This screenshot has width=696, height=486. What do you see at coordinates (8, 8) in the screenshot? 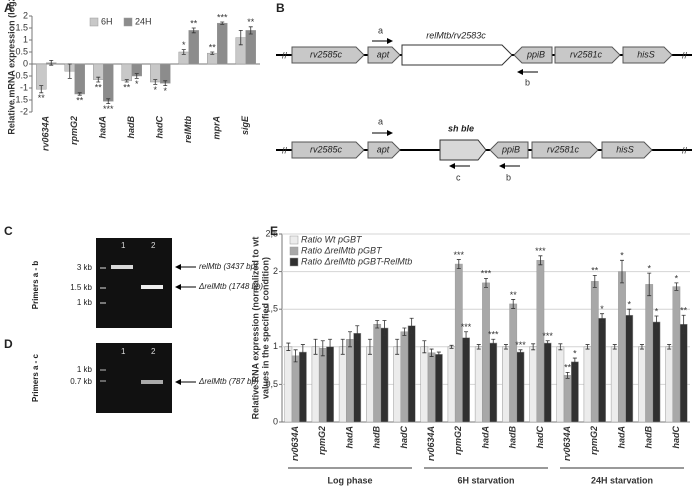
I see `panel-label: A` at bounding box center [8, 8].